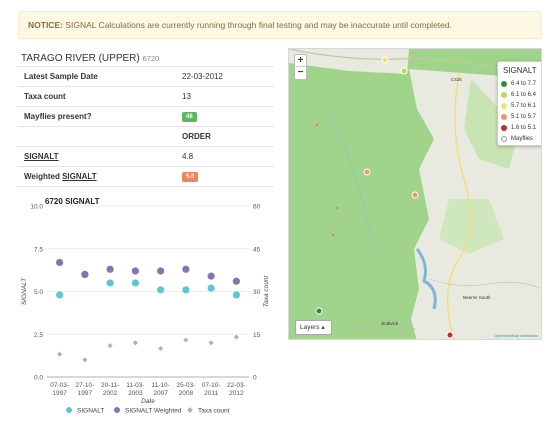 This screenshot has height=422, width=559. Describe the element at coordinates (255, 378) in the screenshot. I see `y2-tick-label: 0` at that location.